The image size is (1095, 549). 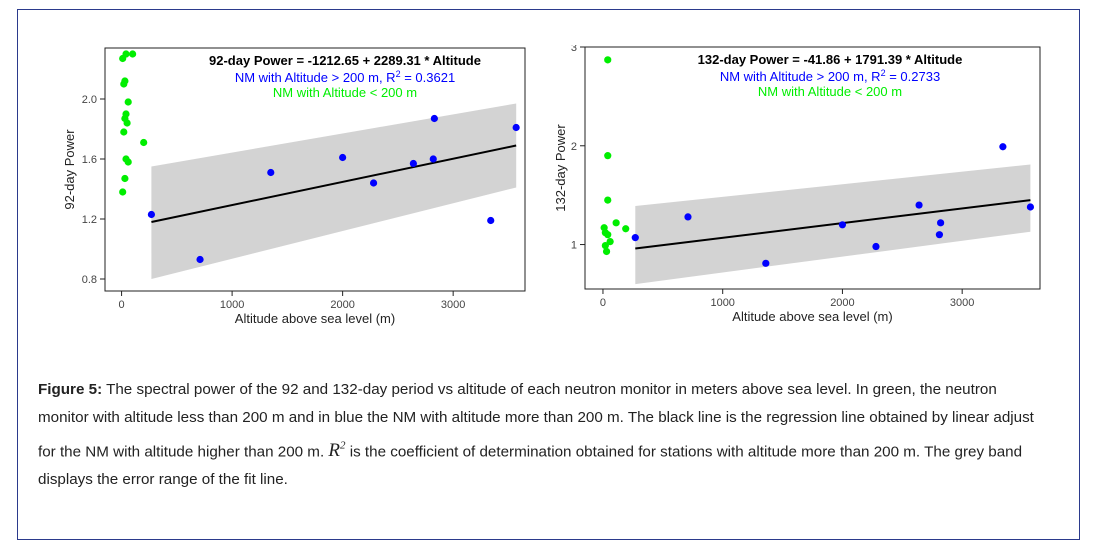 I want to click on y-tick-label: 3, so click(x=574, y=49).